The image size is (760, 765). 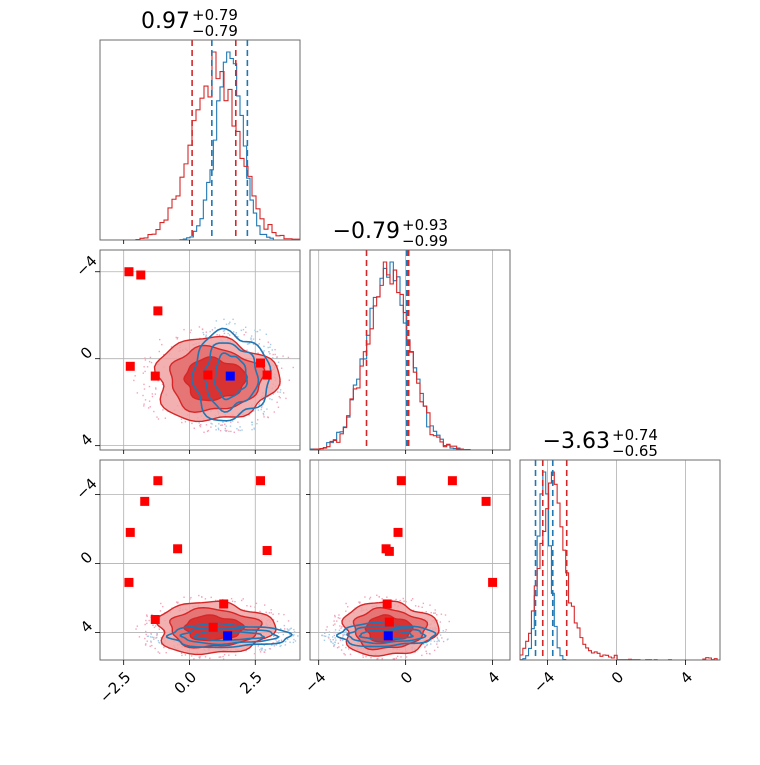 I want to click on title-p2-minus: −0.99, so click(x=425, y=241).